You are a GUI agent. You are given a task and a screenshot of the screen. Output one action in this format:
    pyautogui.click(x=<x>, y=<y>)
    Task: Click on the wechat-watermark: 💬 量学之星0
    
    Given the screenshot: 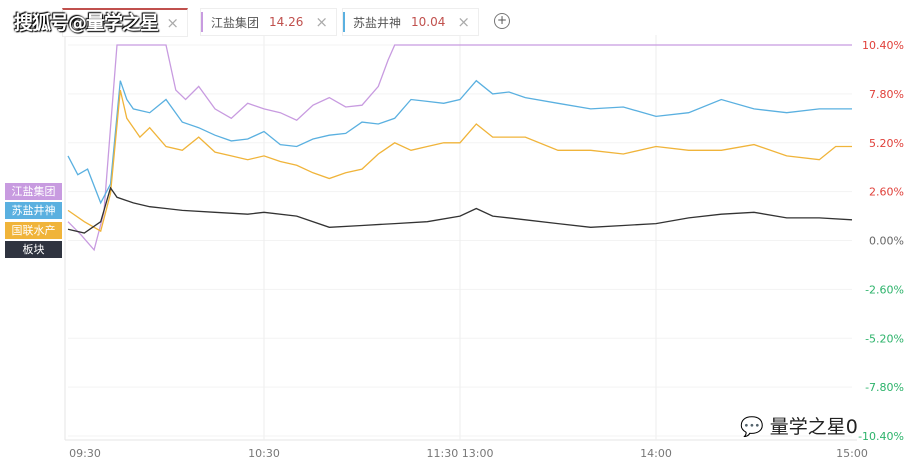 What is the action you would take?
    pyautogui.click(x=799, y=425)
    